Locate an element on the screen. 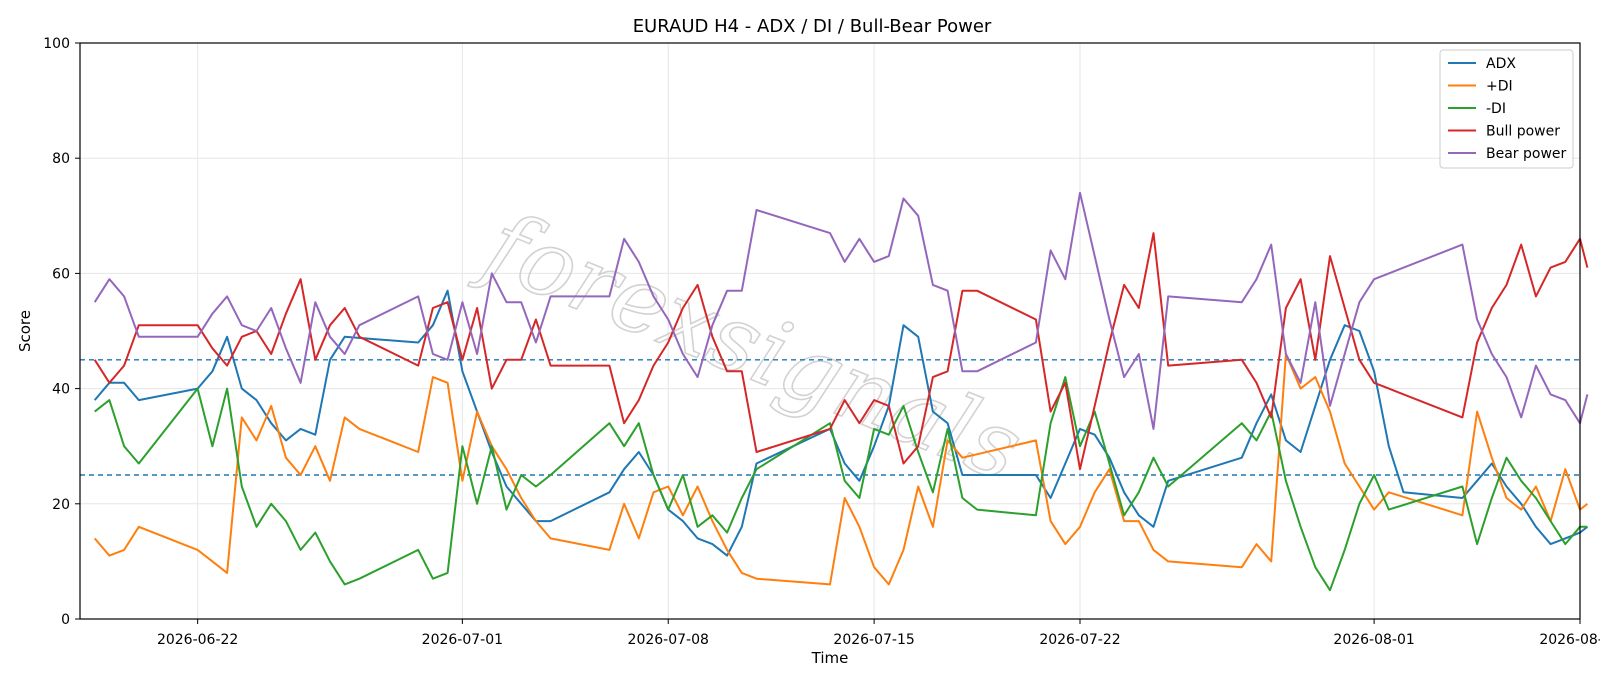 This screenshot has height=686, width=1600. legend: ADX +DI -DI Bull power Bear power is located at coordinates (1506, 109).